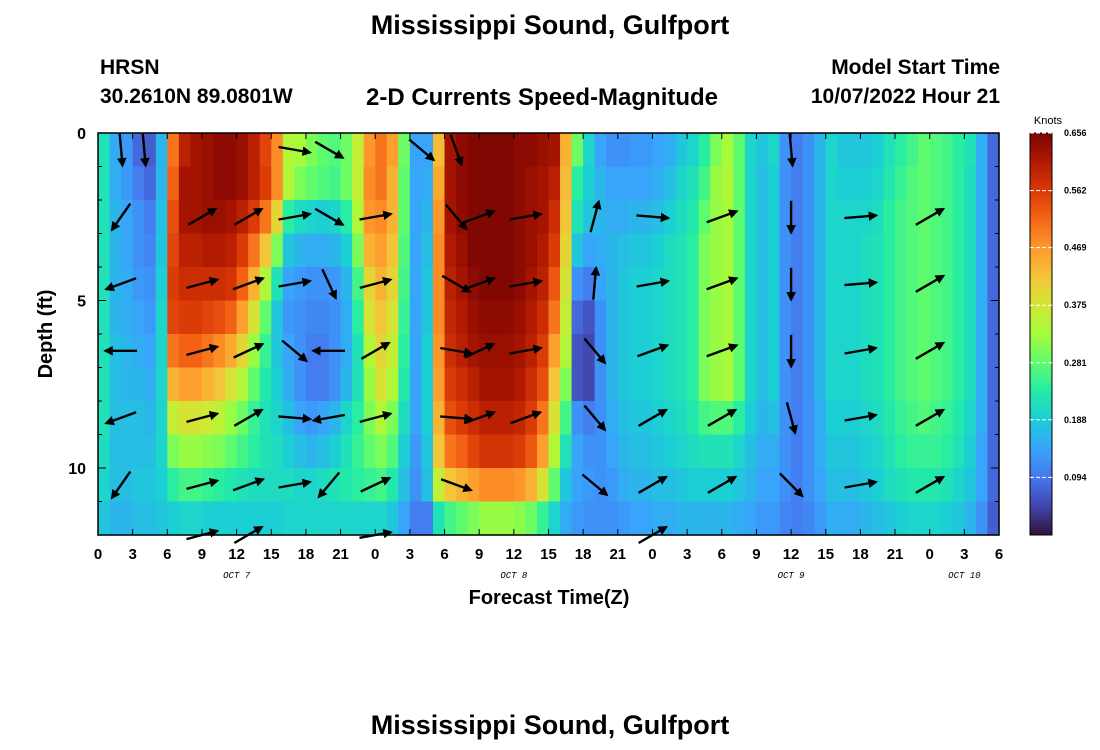  What do you see at coordinates (81, 134) in the screenshot?
I see `y-tick-label: 0` at bounding box center [81, 134].